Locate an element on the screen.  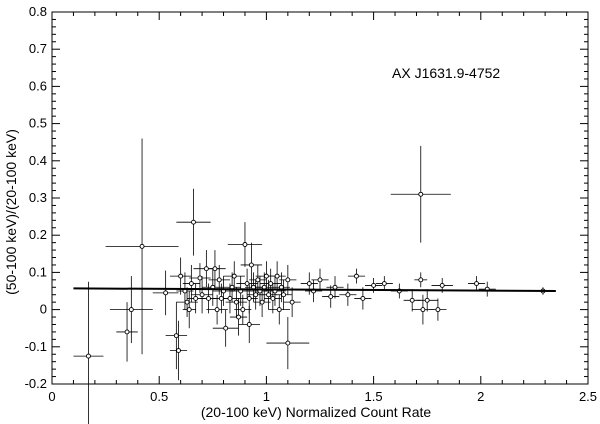
y-tick-label: 0.5 is located at coordinates (38, 123).